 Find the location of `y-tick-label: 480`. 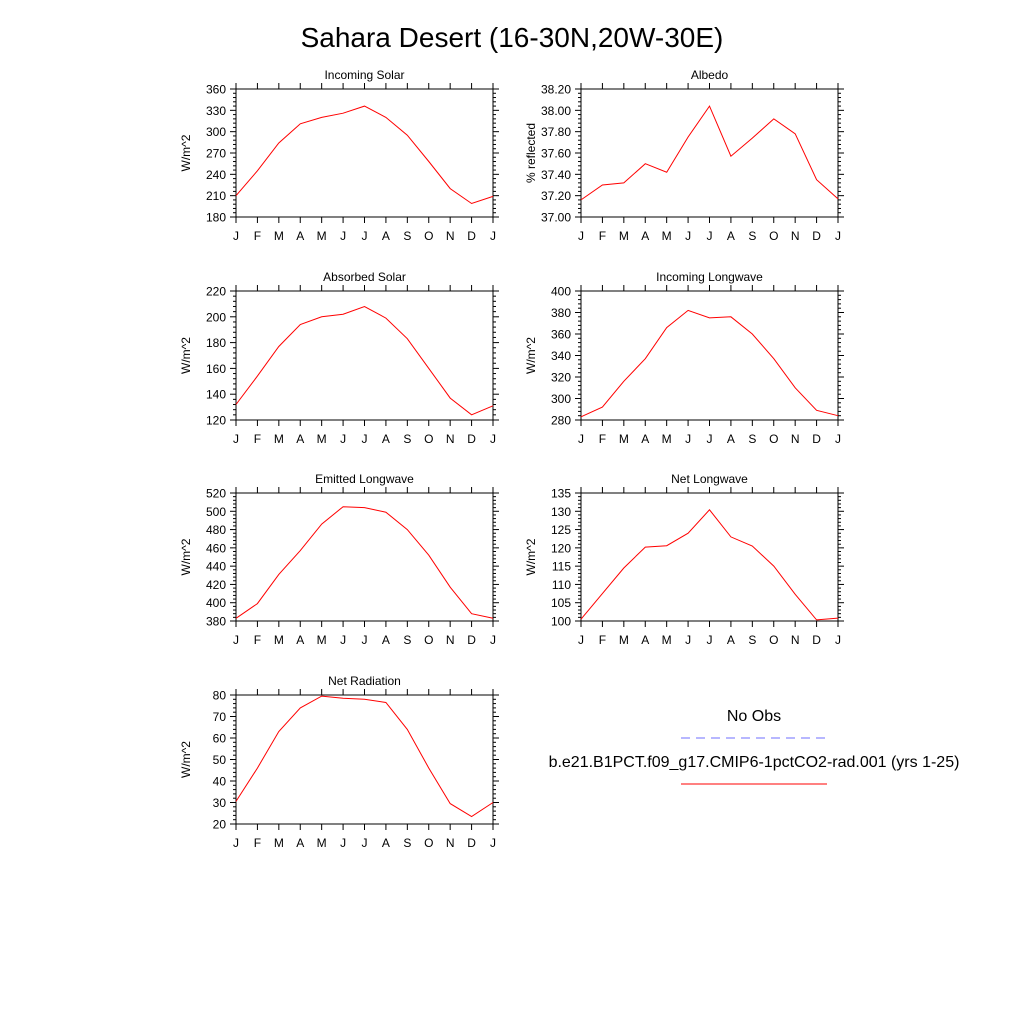

y-tick-label: 480 is located at coordinates (216, 530).